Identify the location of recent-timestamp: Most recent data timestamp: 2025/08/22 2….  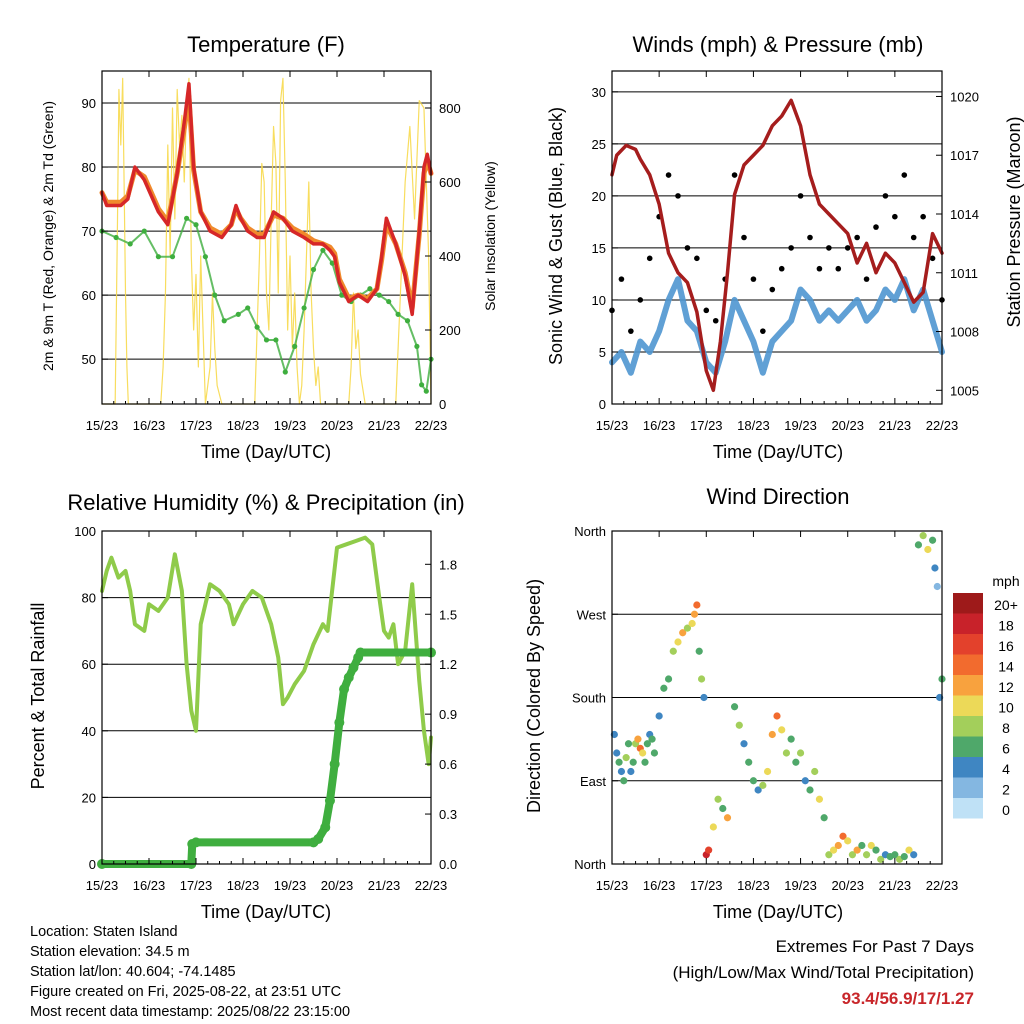
(190, 1012).